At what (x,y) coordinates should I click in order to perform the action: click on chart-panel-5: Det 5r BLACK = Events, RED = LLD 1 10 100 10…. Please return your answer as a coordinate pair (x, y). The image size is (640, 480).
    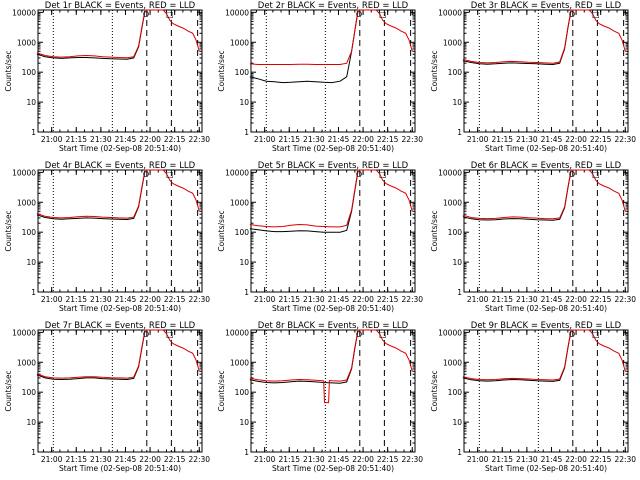
    Looking at the image, I should click on (320, 237).